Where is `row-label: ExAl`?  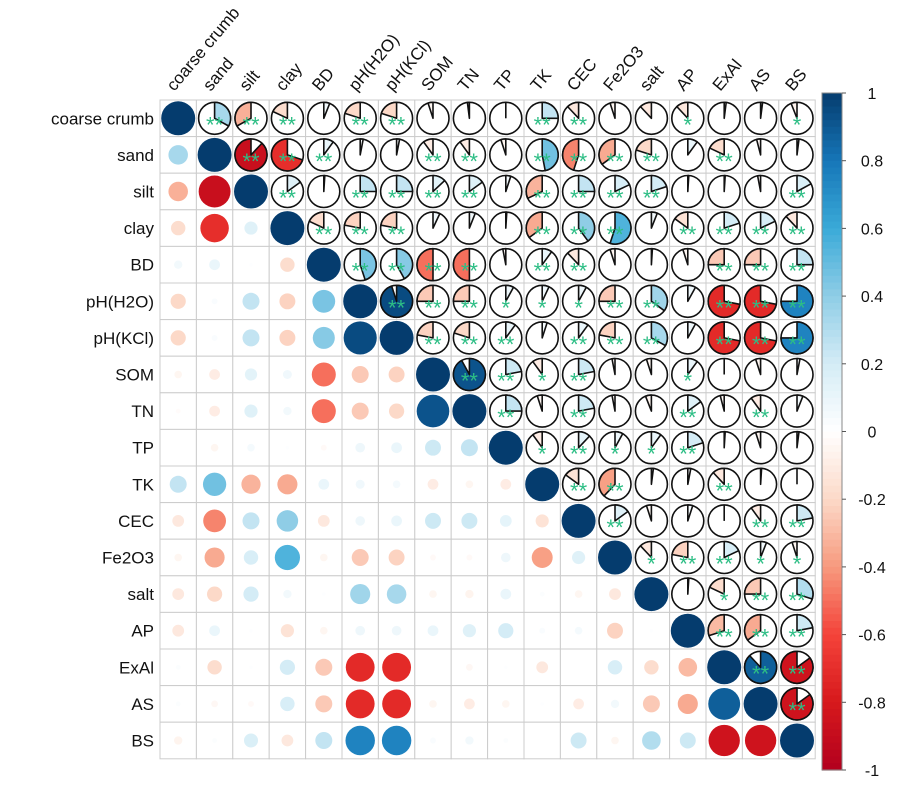
row-label: ExAl is located at coordinates (136, 667).